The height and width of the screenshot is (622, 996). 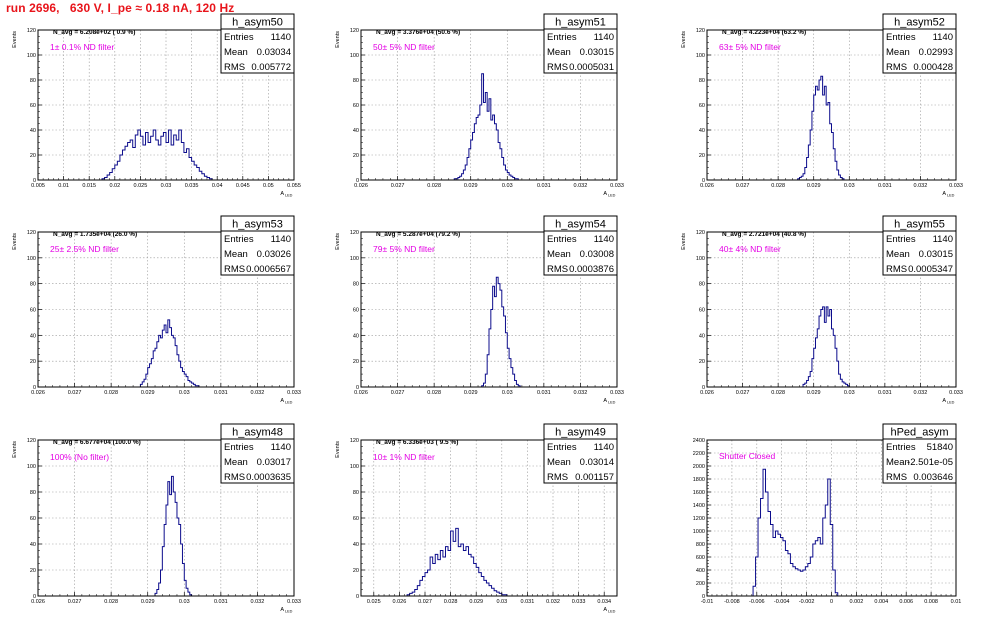 I want to click on filter-note: 10± 1% ND filter, so click(x=404, y=457).